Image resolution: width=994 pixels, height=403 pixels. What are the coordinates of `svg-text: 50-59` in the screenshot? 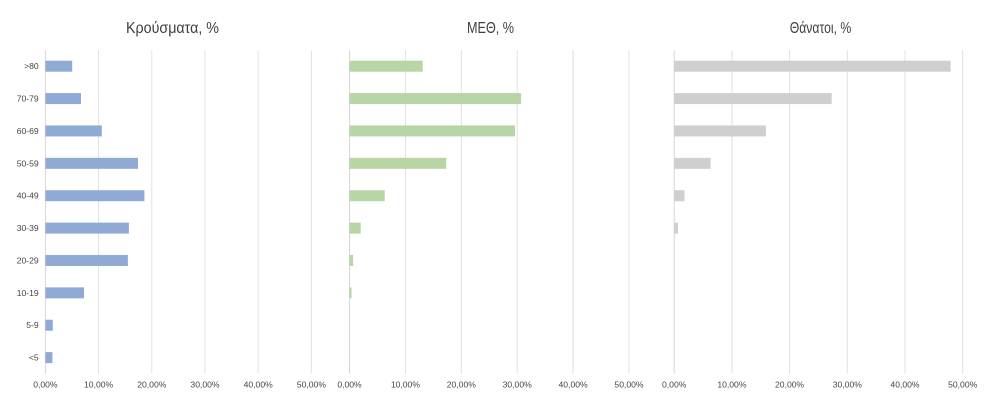 It's located at (28, 163).